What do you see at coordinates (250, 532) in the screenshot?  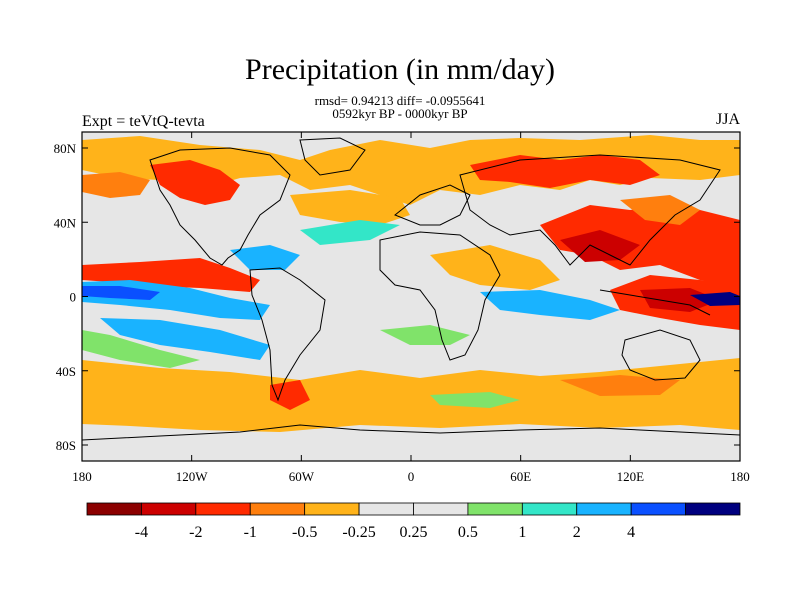 I see `colorbar-label: -1` at bounding box center [250, 532].